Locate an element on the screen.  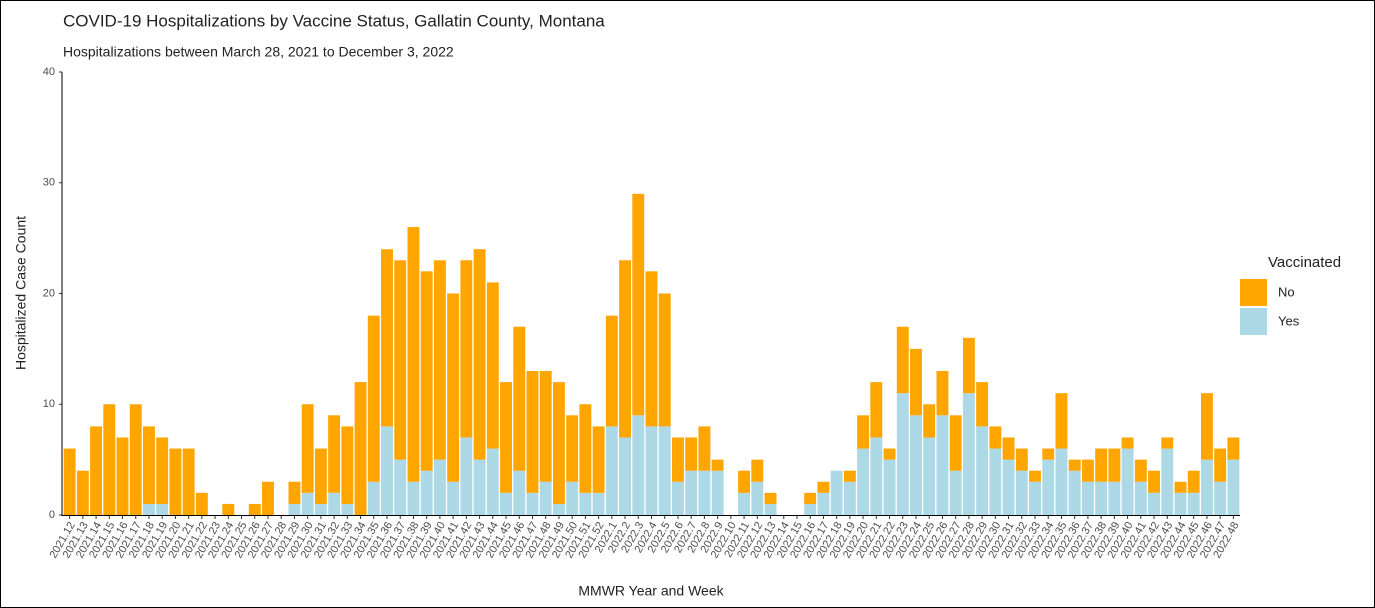
legend-label: No is located at coordinates (1286, 291).